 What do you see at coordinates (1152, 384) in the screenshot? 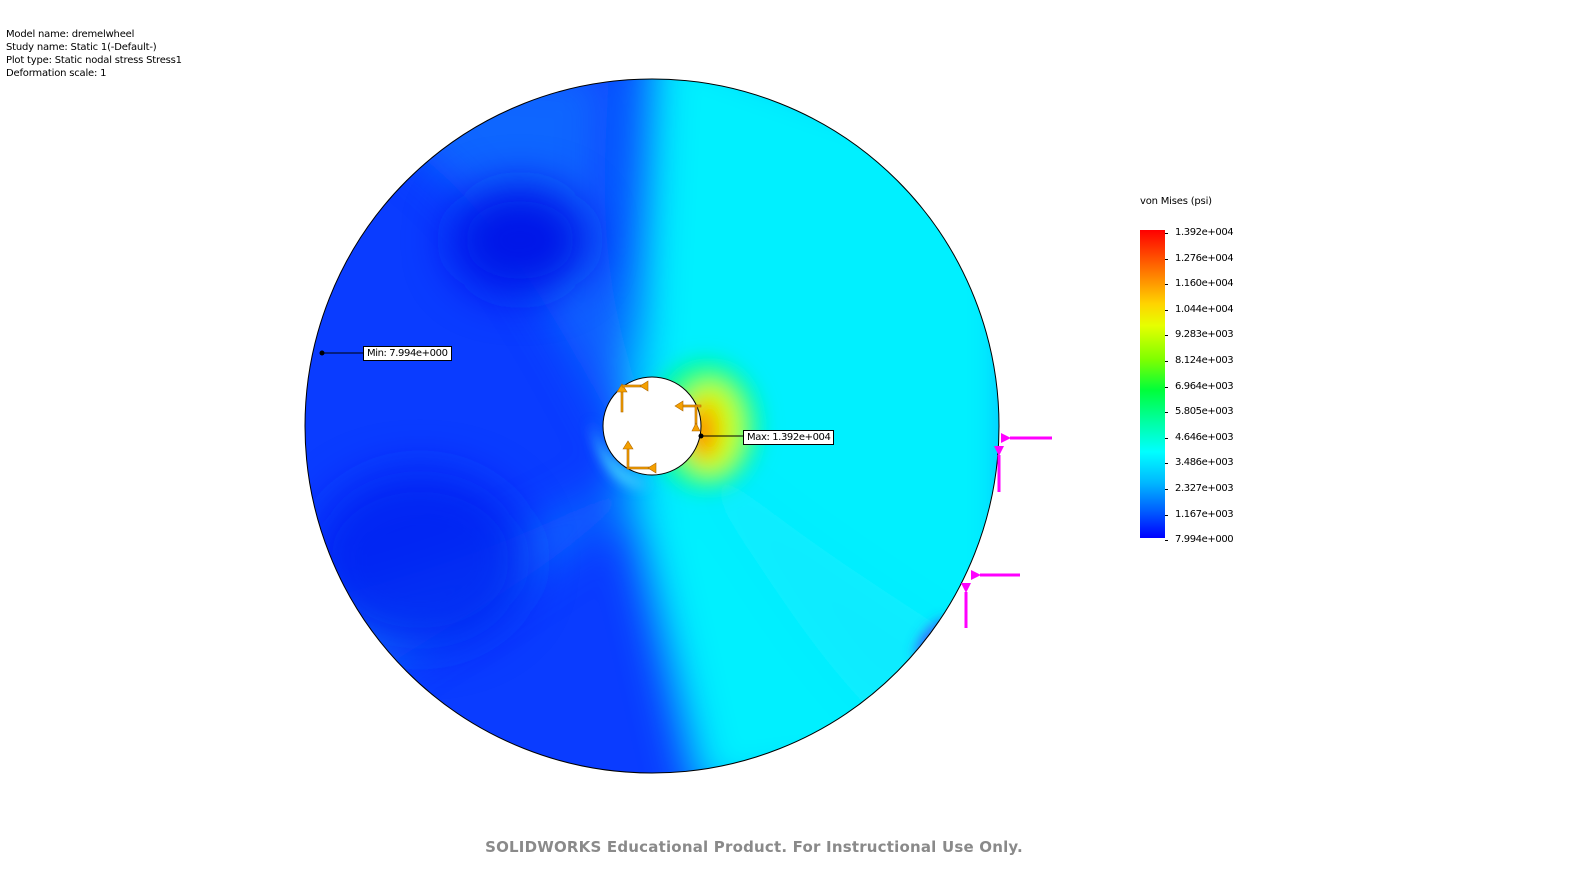
I see `color-scale-bar` at bounding box center [1152, 384].